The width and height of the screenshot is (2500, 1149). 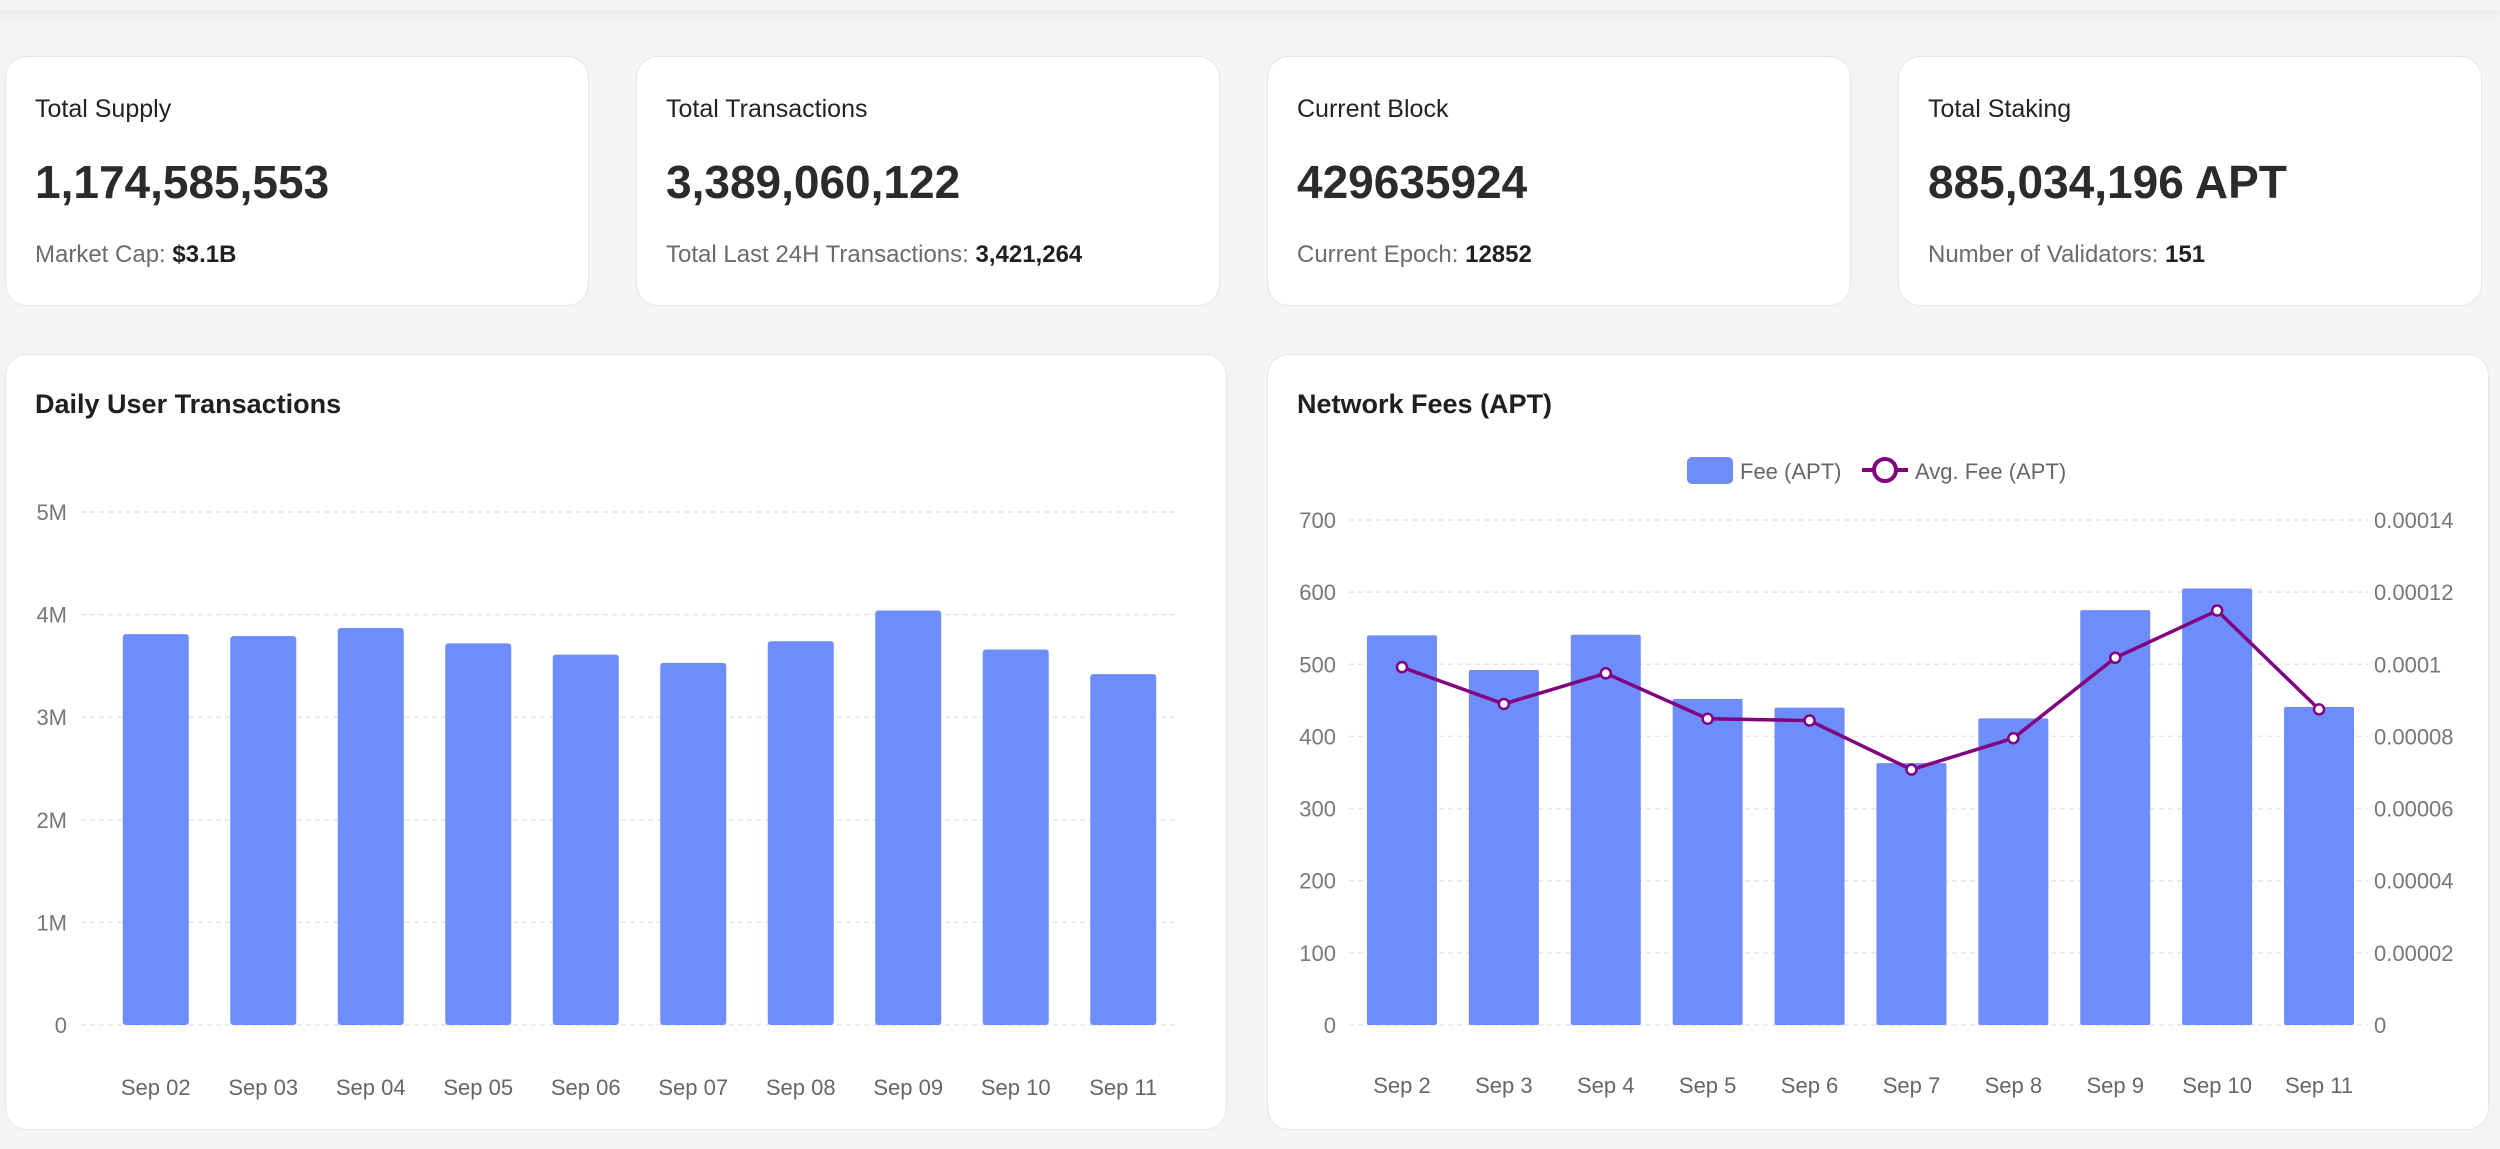 What do you see at coordinates (2380, 1025) in the screenshot?
I see `y-right-tick-label: 0` at bounding box center [2380, 1025].